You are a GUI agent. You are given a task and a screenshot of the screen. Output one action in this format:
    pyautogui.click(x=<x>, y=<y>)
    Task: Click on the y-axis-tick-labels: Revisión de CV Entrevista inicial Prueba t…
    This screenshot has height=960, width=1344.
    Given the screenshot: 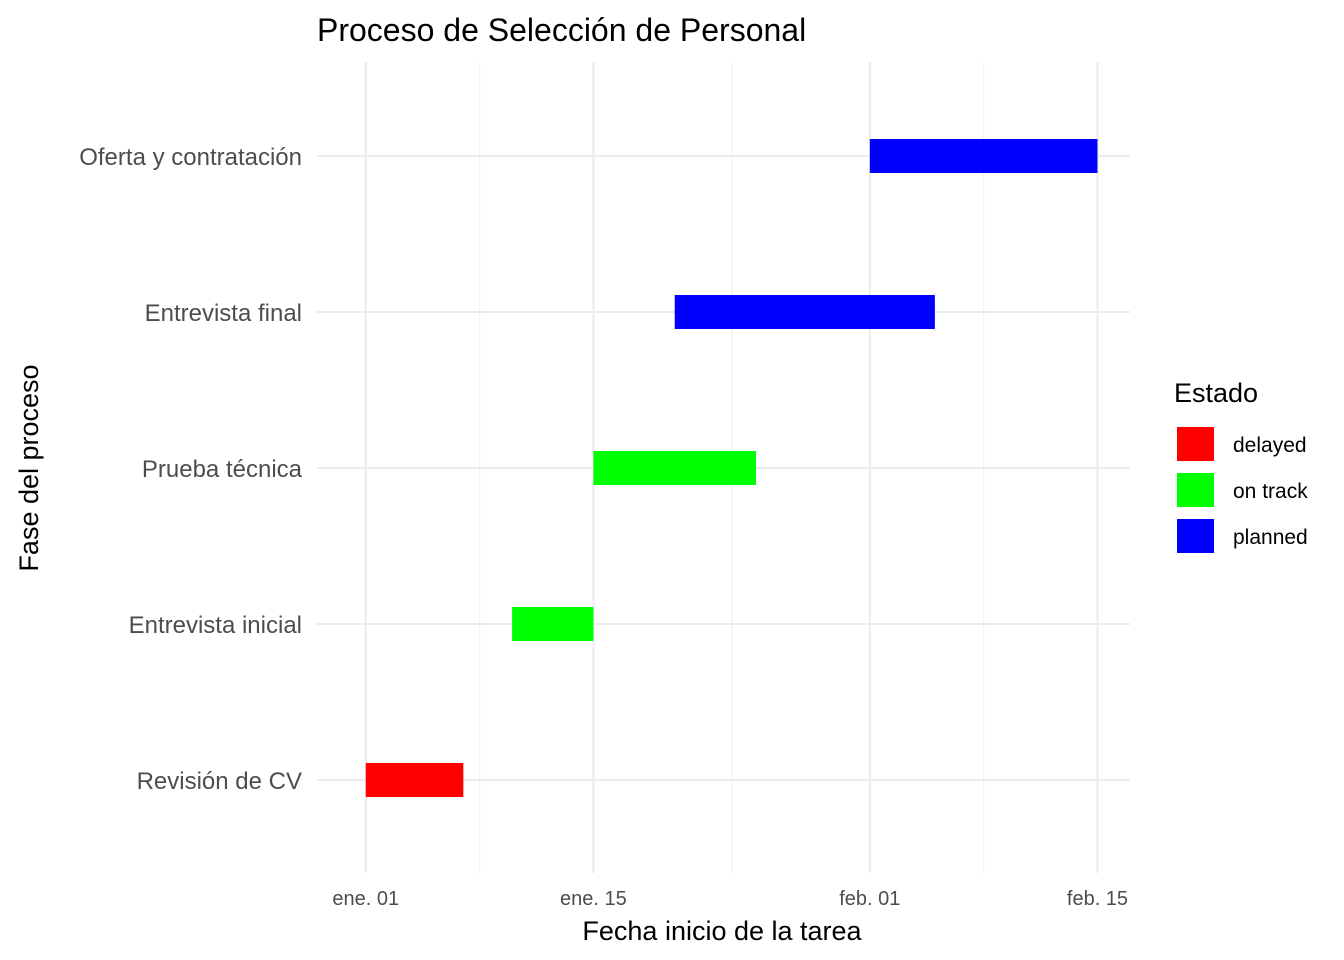 What is the action you would take?
    pyautogui.click(x=190, y=469)
    